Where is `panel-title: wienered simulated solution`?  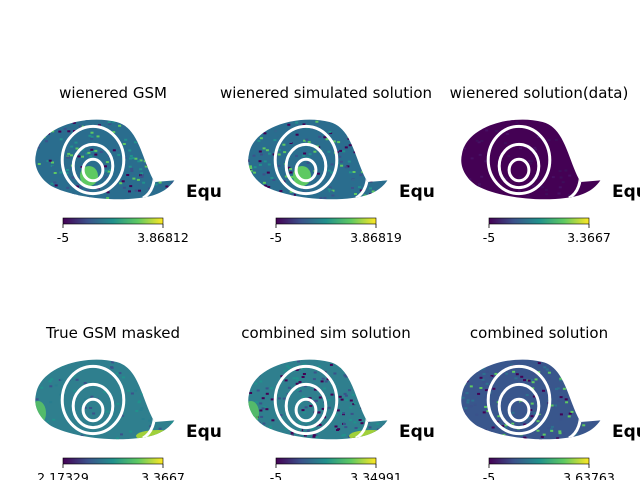
panel-title: wienered simulated solution is located at coordinates (326, 93).